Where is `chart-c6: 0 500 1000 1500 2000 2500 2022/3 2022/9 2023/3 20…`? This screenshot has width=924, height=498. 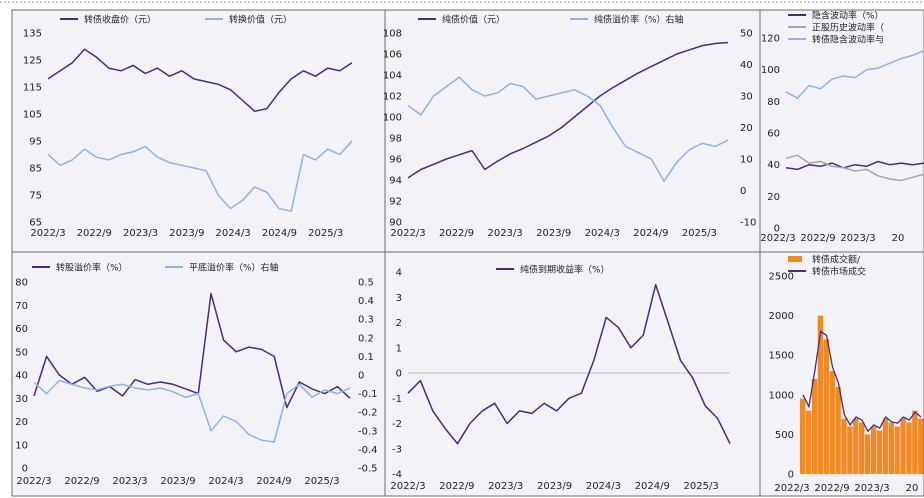 chart-c6: 0 500 1000 1500 2000 2500 2022/3 2022/9 2023/3 20… is located at coordinates (846, 374).